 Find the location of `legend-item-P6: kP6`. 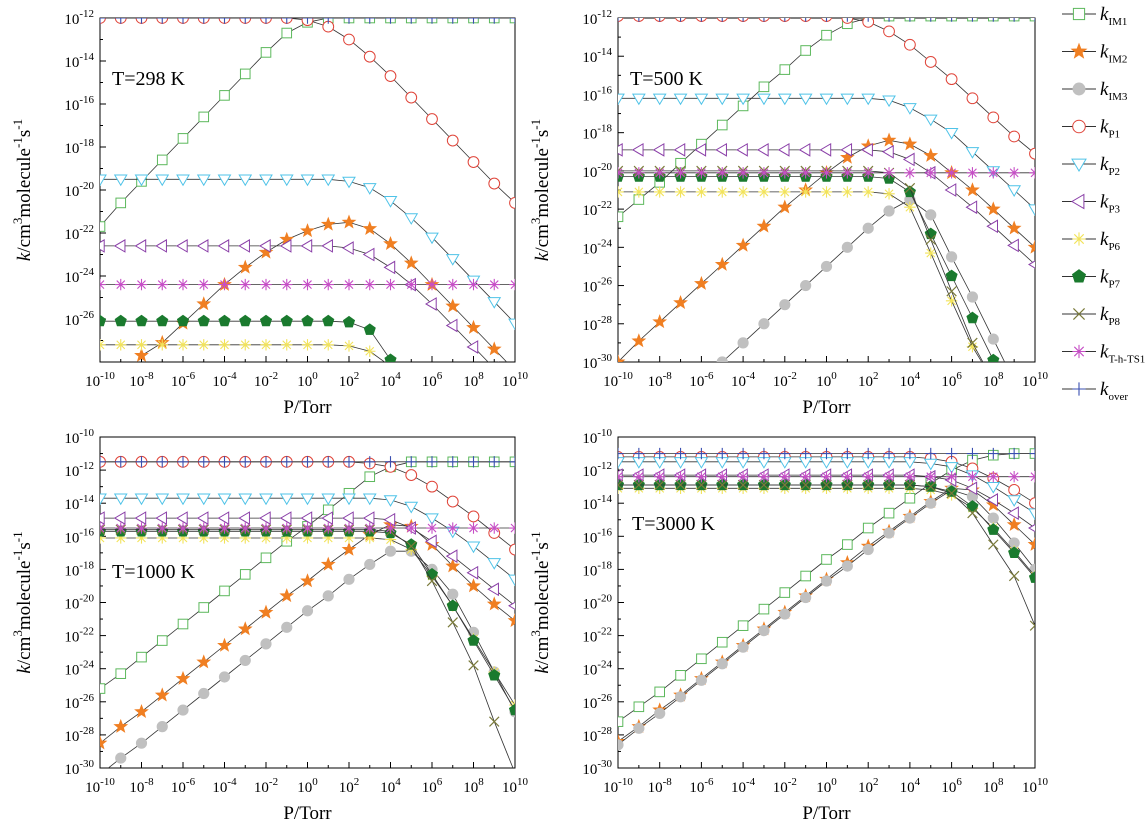

legend-item-P6: kP6 is located at coordinates (1091, 241).